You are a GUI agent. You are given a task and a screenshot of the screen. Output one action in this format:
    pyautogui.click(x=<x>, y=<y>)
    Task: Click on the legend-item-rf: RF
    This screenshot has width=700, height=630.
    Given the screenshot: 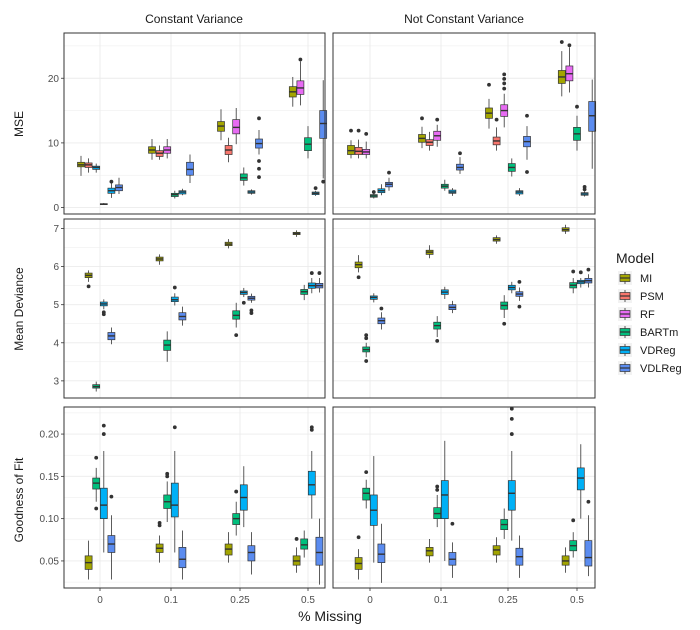 What is the action you would take?
    pyautogui.click(x=636, y=314)
    